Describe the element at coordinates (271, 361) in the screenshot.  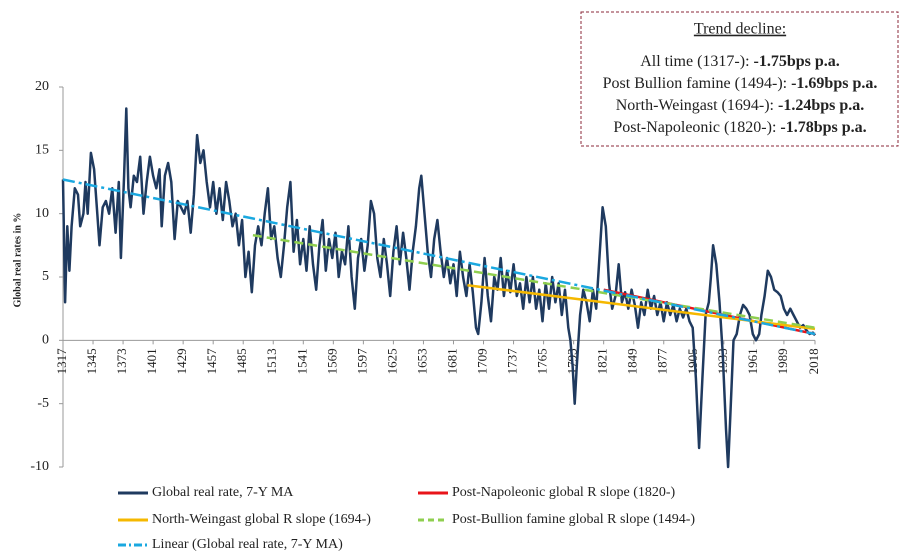
I see `x-tick-label: 1513` at that location.